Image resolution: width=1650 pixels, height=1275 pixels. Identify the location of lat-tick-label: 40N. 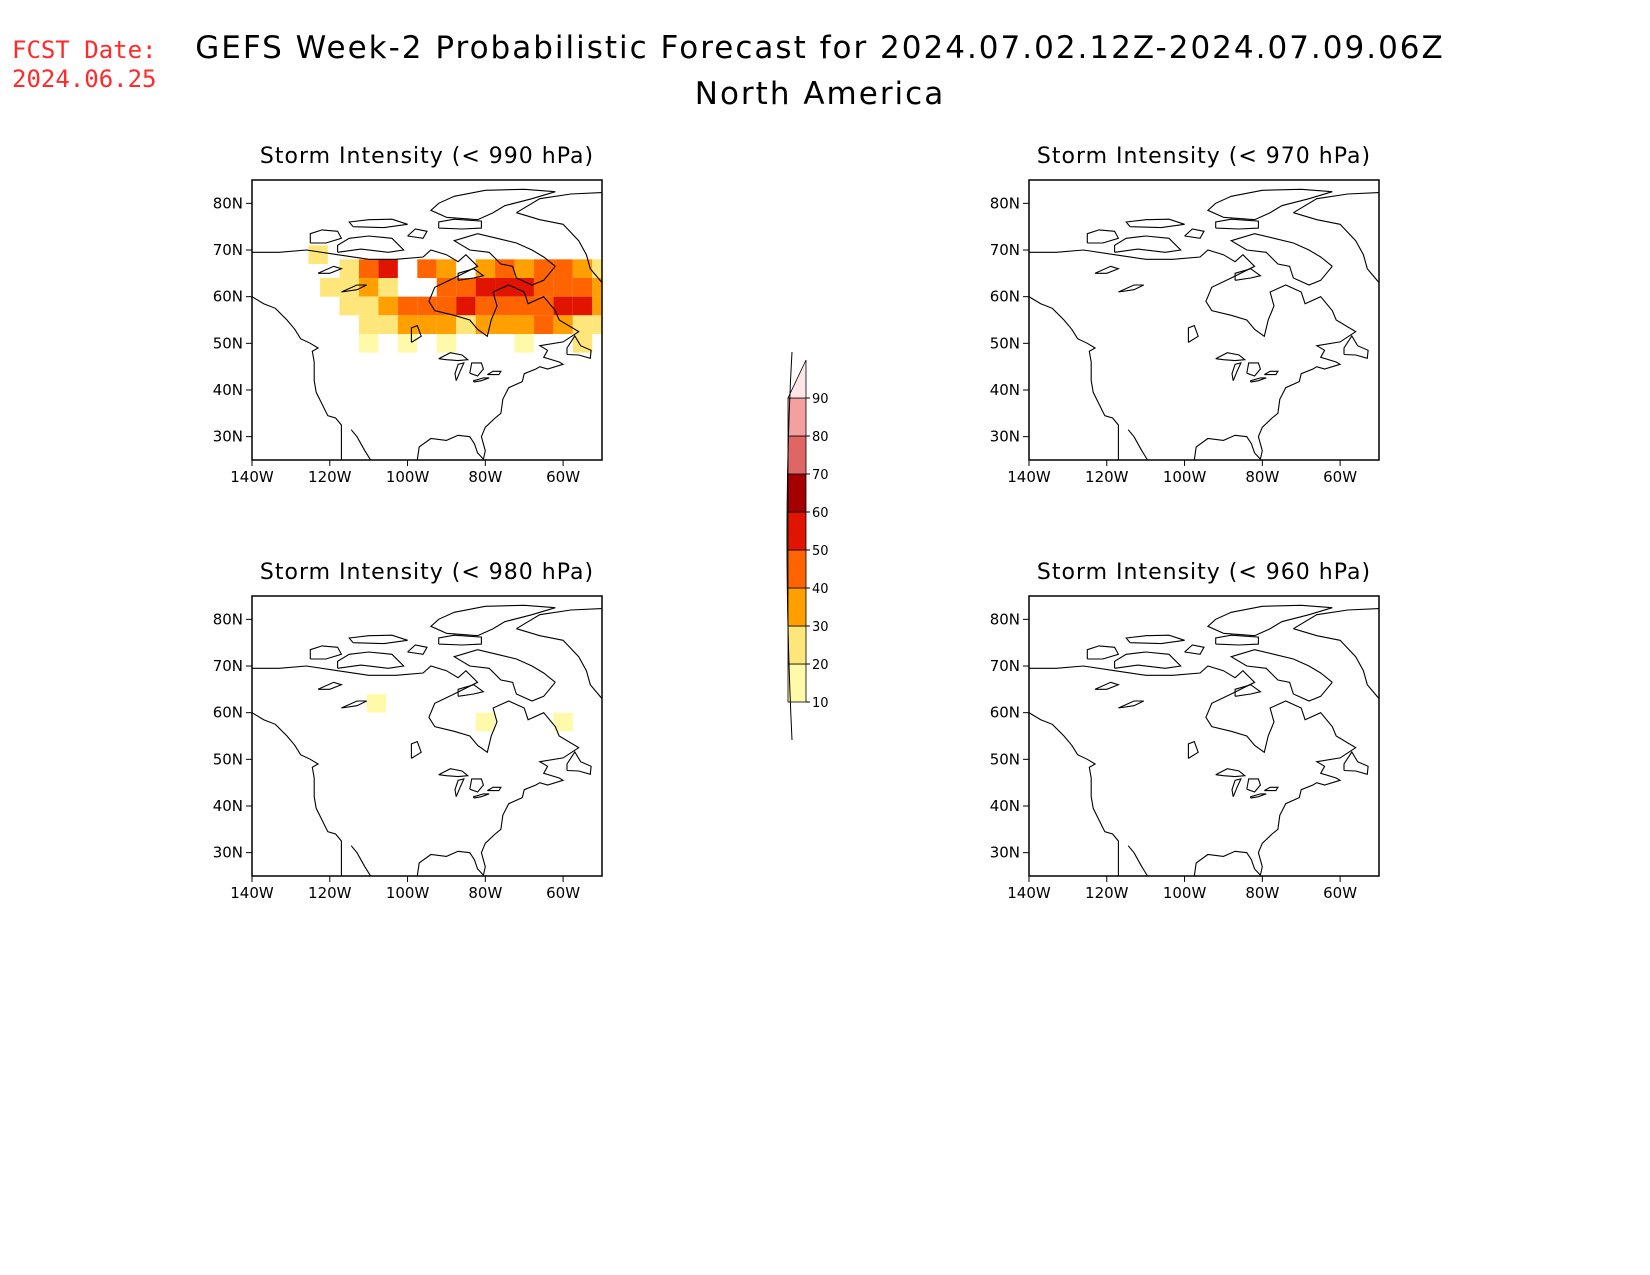
(228, 806).